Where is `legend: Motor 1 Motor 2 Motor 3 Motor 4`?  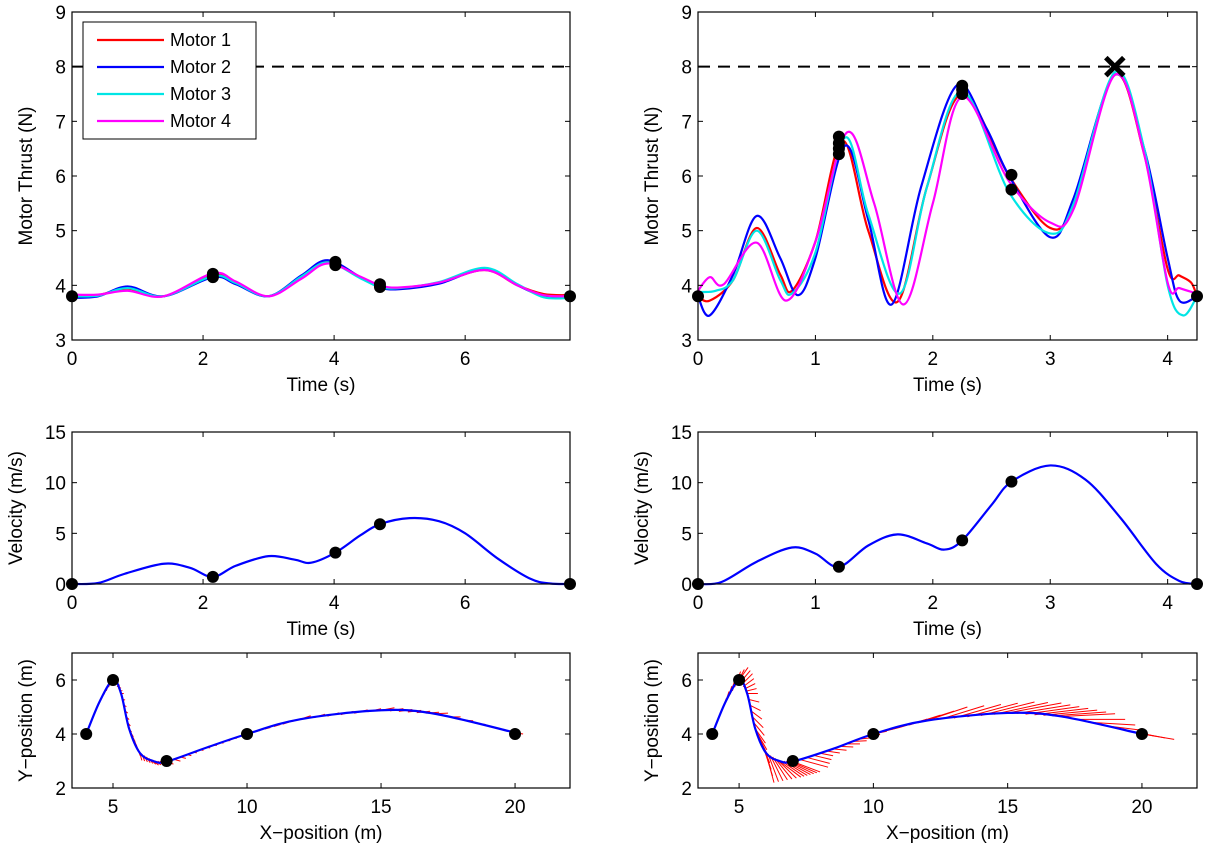 legend: Motor 1 Motor 2 Motor 3 Motor 4 is located at coordinates (169, 80).